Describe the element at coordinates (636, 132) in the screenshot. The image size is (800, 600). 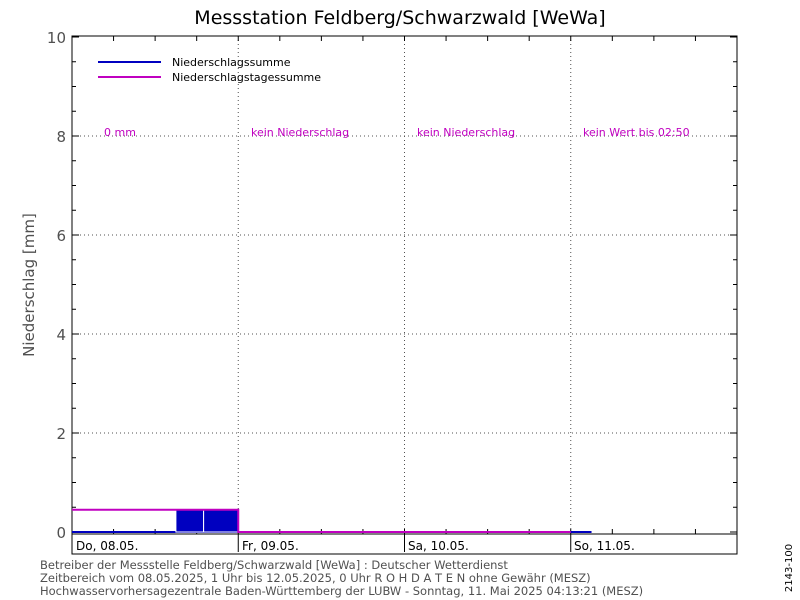
I see `day-annotation-4: kein Wert bis 02:50` at that location.